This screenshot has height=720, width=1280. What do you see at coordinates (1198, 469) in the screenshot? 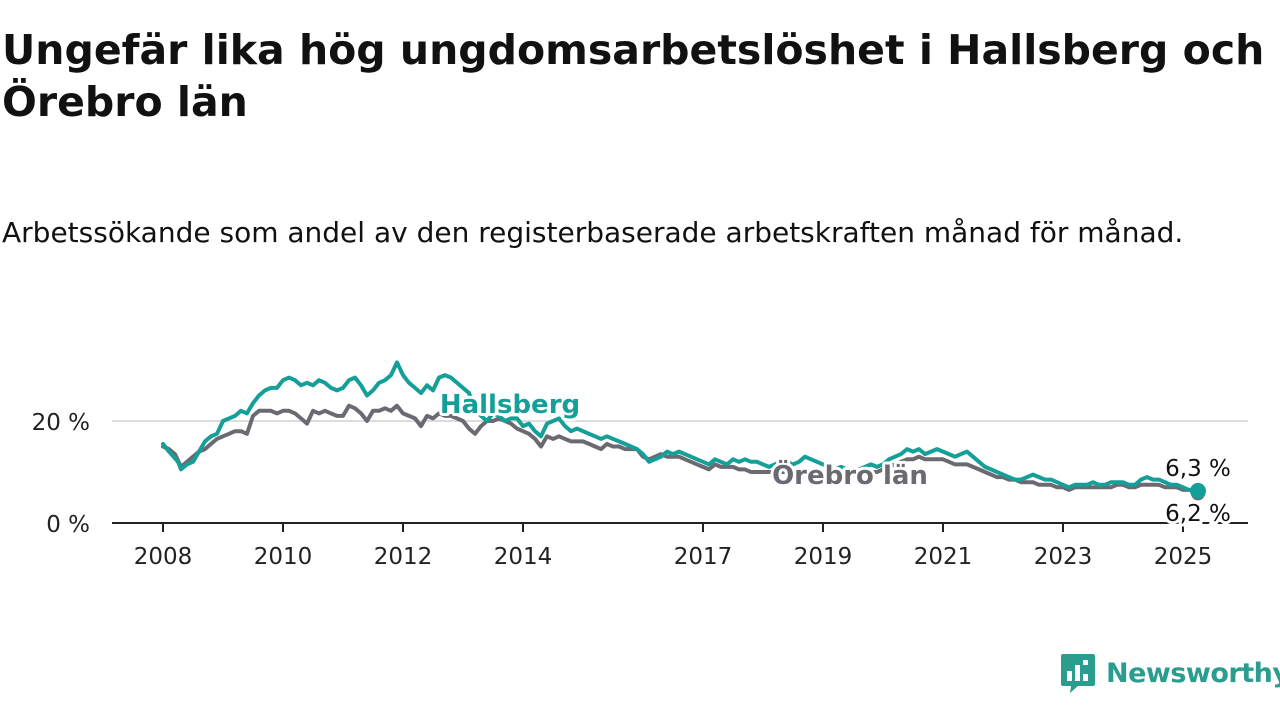
I see `end-label-hallsberg: 6,3 %` at bounding box center [1198, 469].